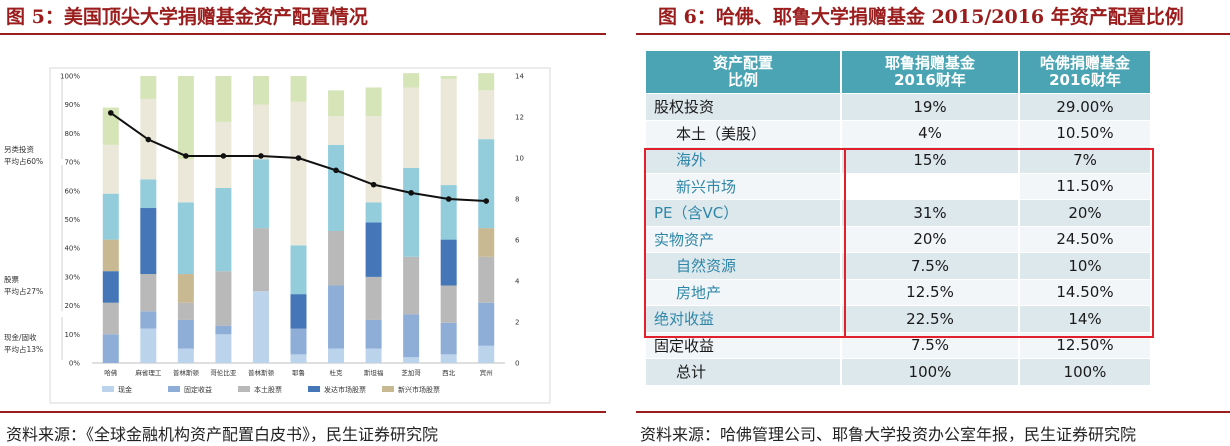 The width and height of the screenshot is (1230, 446). What do you see at coordinates (1086, 72) in the screenshot?
I see `header-harvard-2016: 哈佛捐赠基金 2016财年` at bounding box center [1086, 72].